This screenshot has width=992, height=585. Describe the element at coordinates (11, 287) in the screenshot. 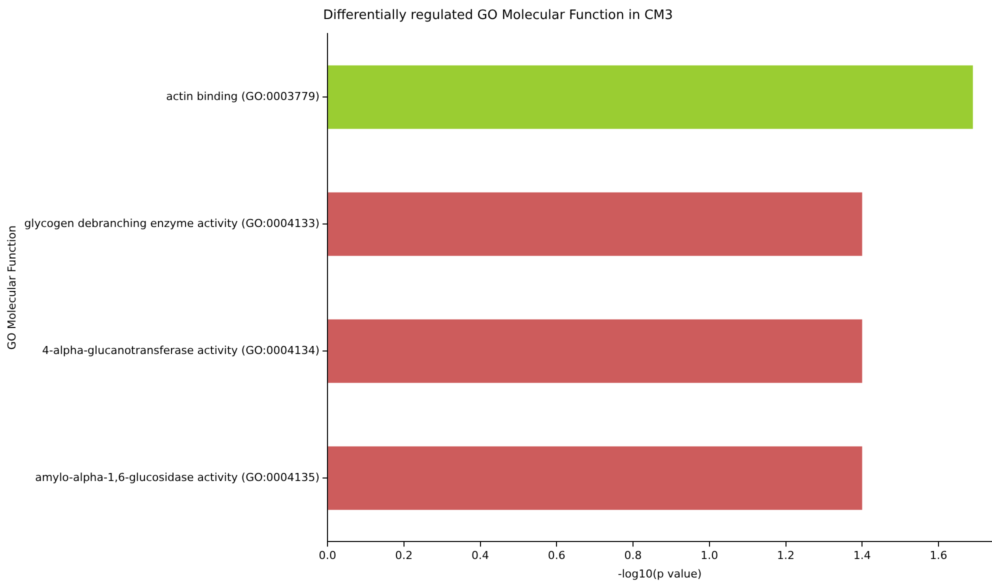

I see `y-axis-title: GO Molecular Function` at that location.